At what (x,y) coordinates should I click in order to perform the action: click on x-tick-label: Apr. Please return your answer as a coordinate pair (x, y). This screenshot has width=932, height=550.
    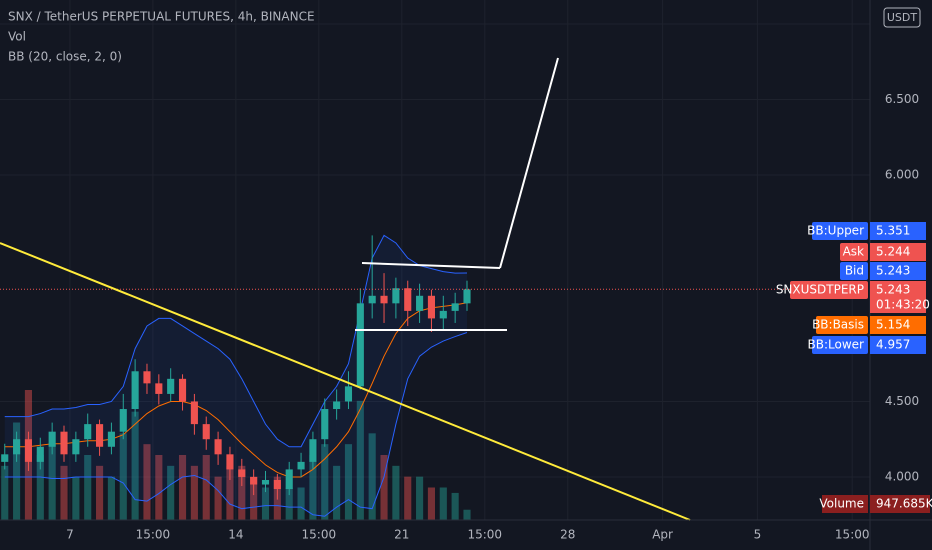
    Looking at the image, I should click on (662, 535).